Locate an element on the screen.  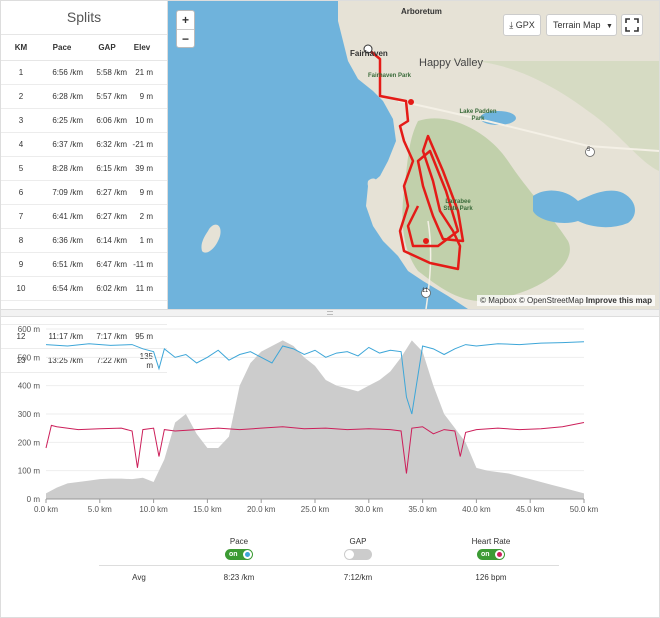
improve-map-link: Improve this map is located at coordinates (618, 300).